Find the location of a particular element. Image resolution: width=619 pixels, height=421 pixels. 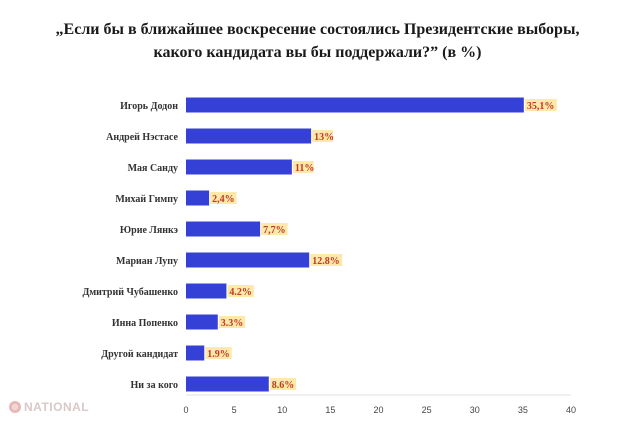

x-tick-label: 30 is located at coordinates (475, 410).